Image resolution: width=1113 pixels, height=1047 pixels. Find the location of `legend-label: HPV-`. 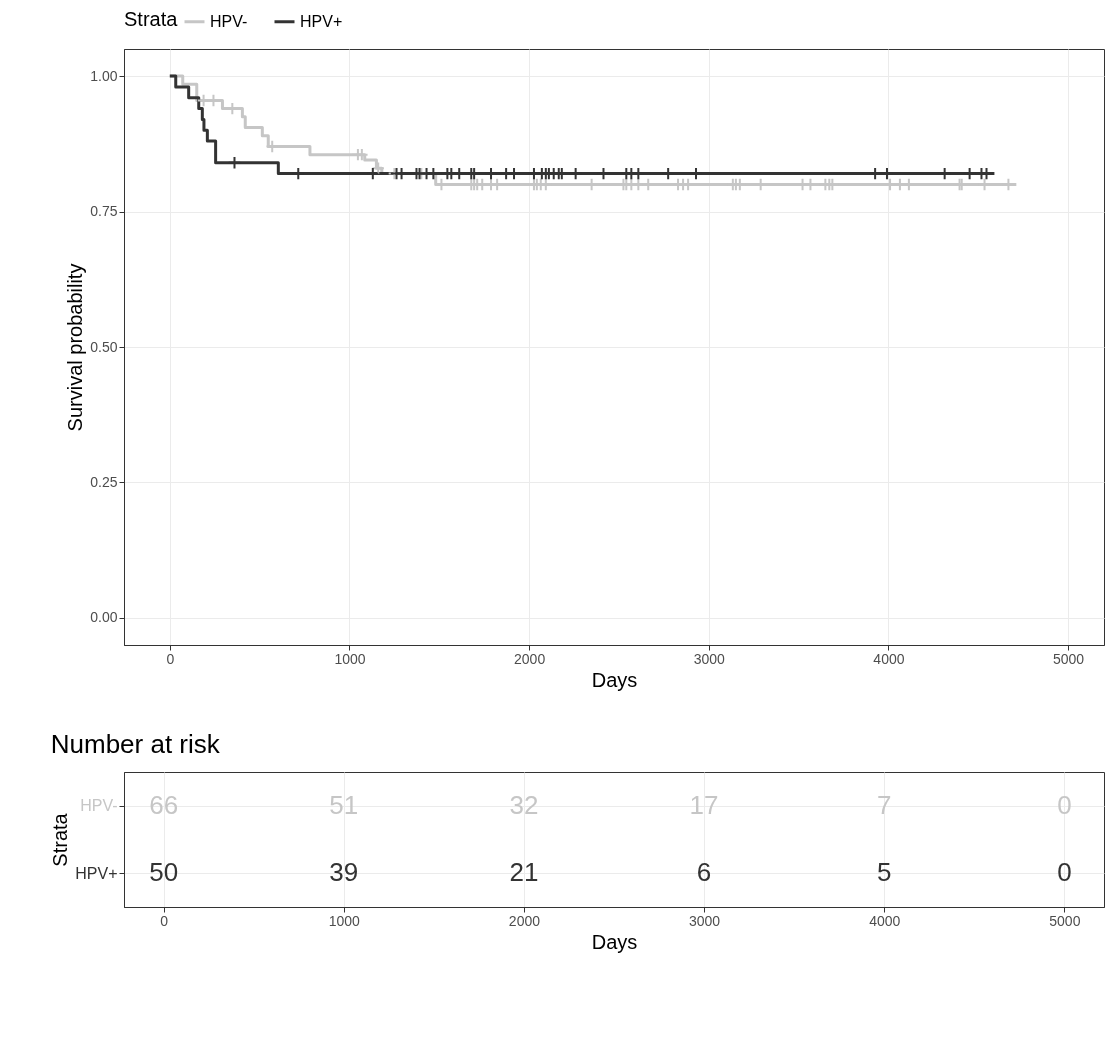

legend-label: HPV- is located at coordinates (229, 21).